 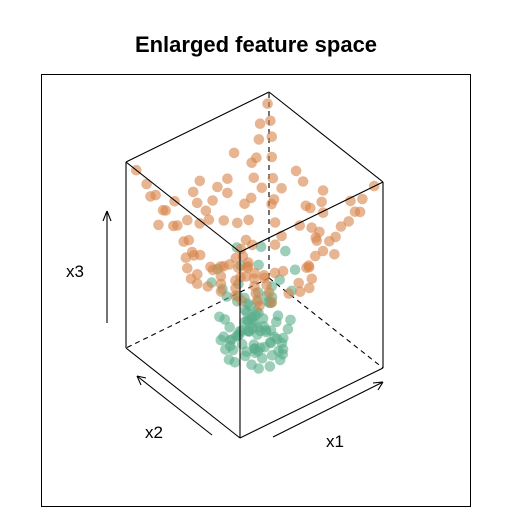 I want to click on axis-arrow-x2, so click(x=174, y=405).